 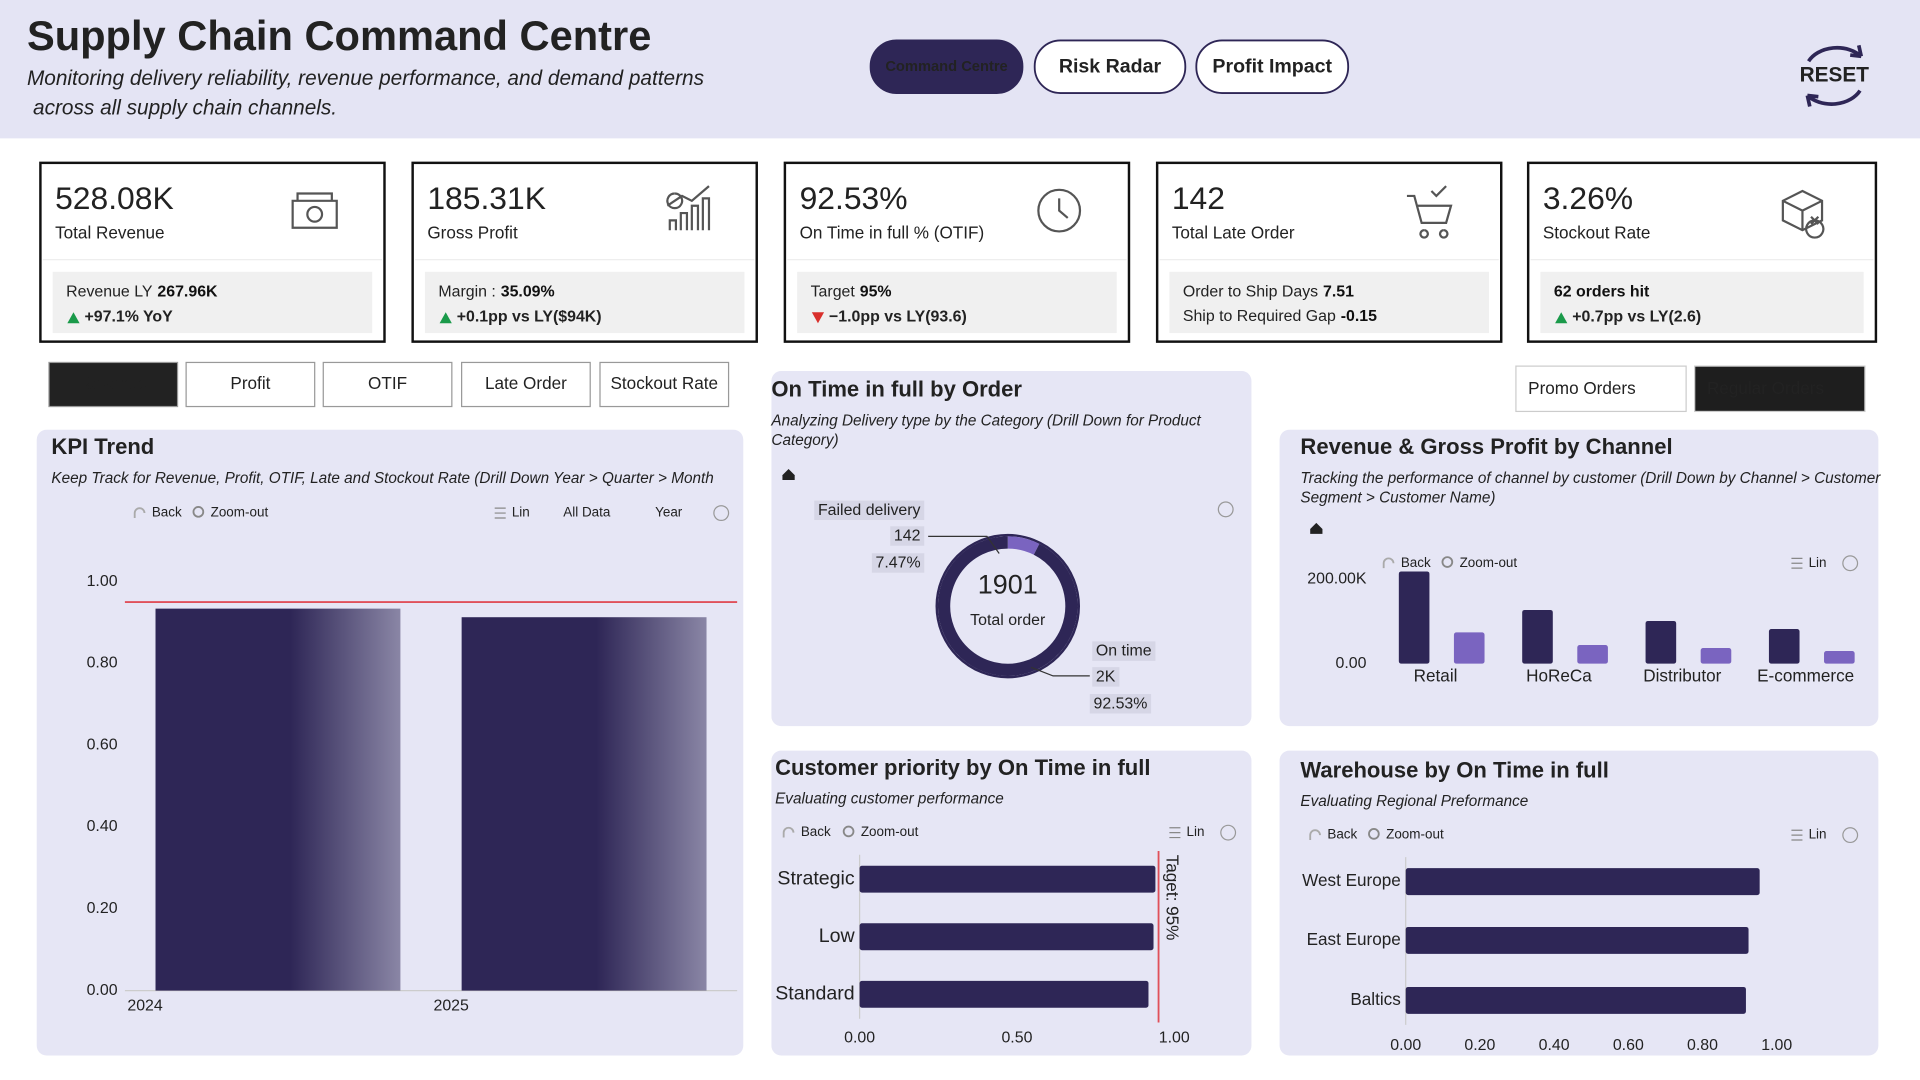 I want to click on kpi-detail: Margin : 35.09%, so click(x=496, y=292).